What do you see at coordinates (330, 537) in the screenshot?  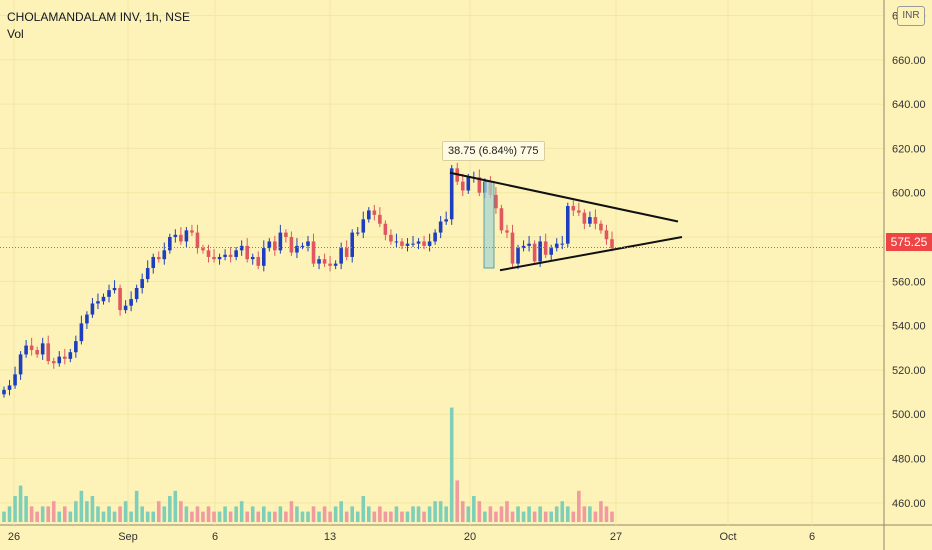 I see `x-tick-label: 13` at bounding box center [330, 537].